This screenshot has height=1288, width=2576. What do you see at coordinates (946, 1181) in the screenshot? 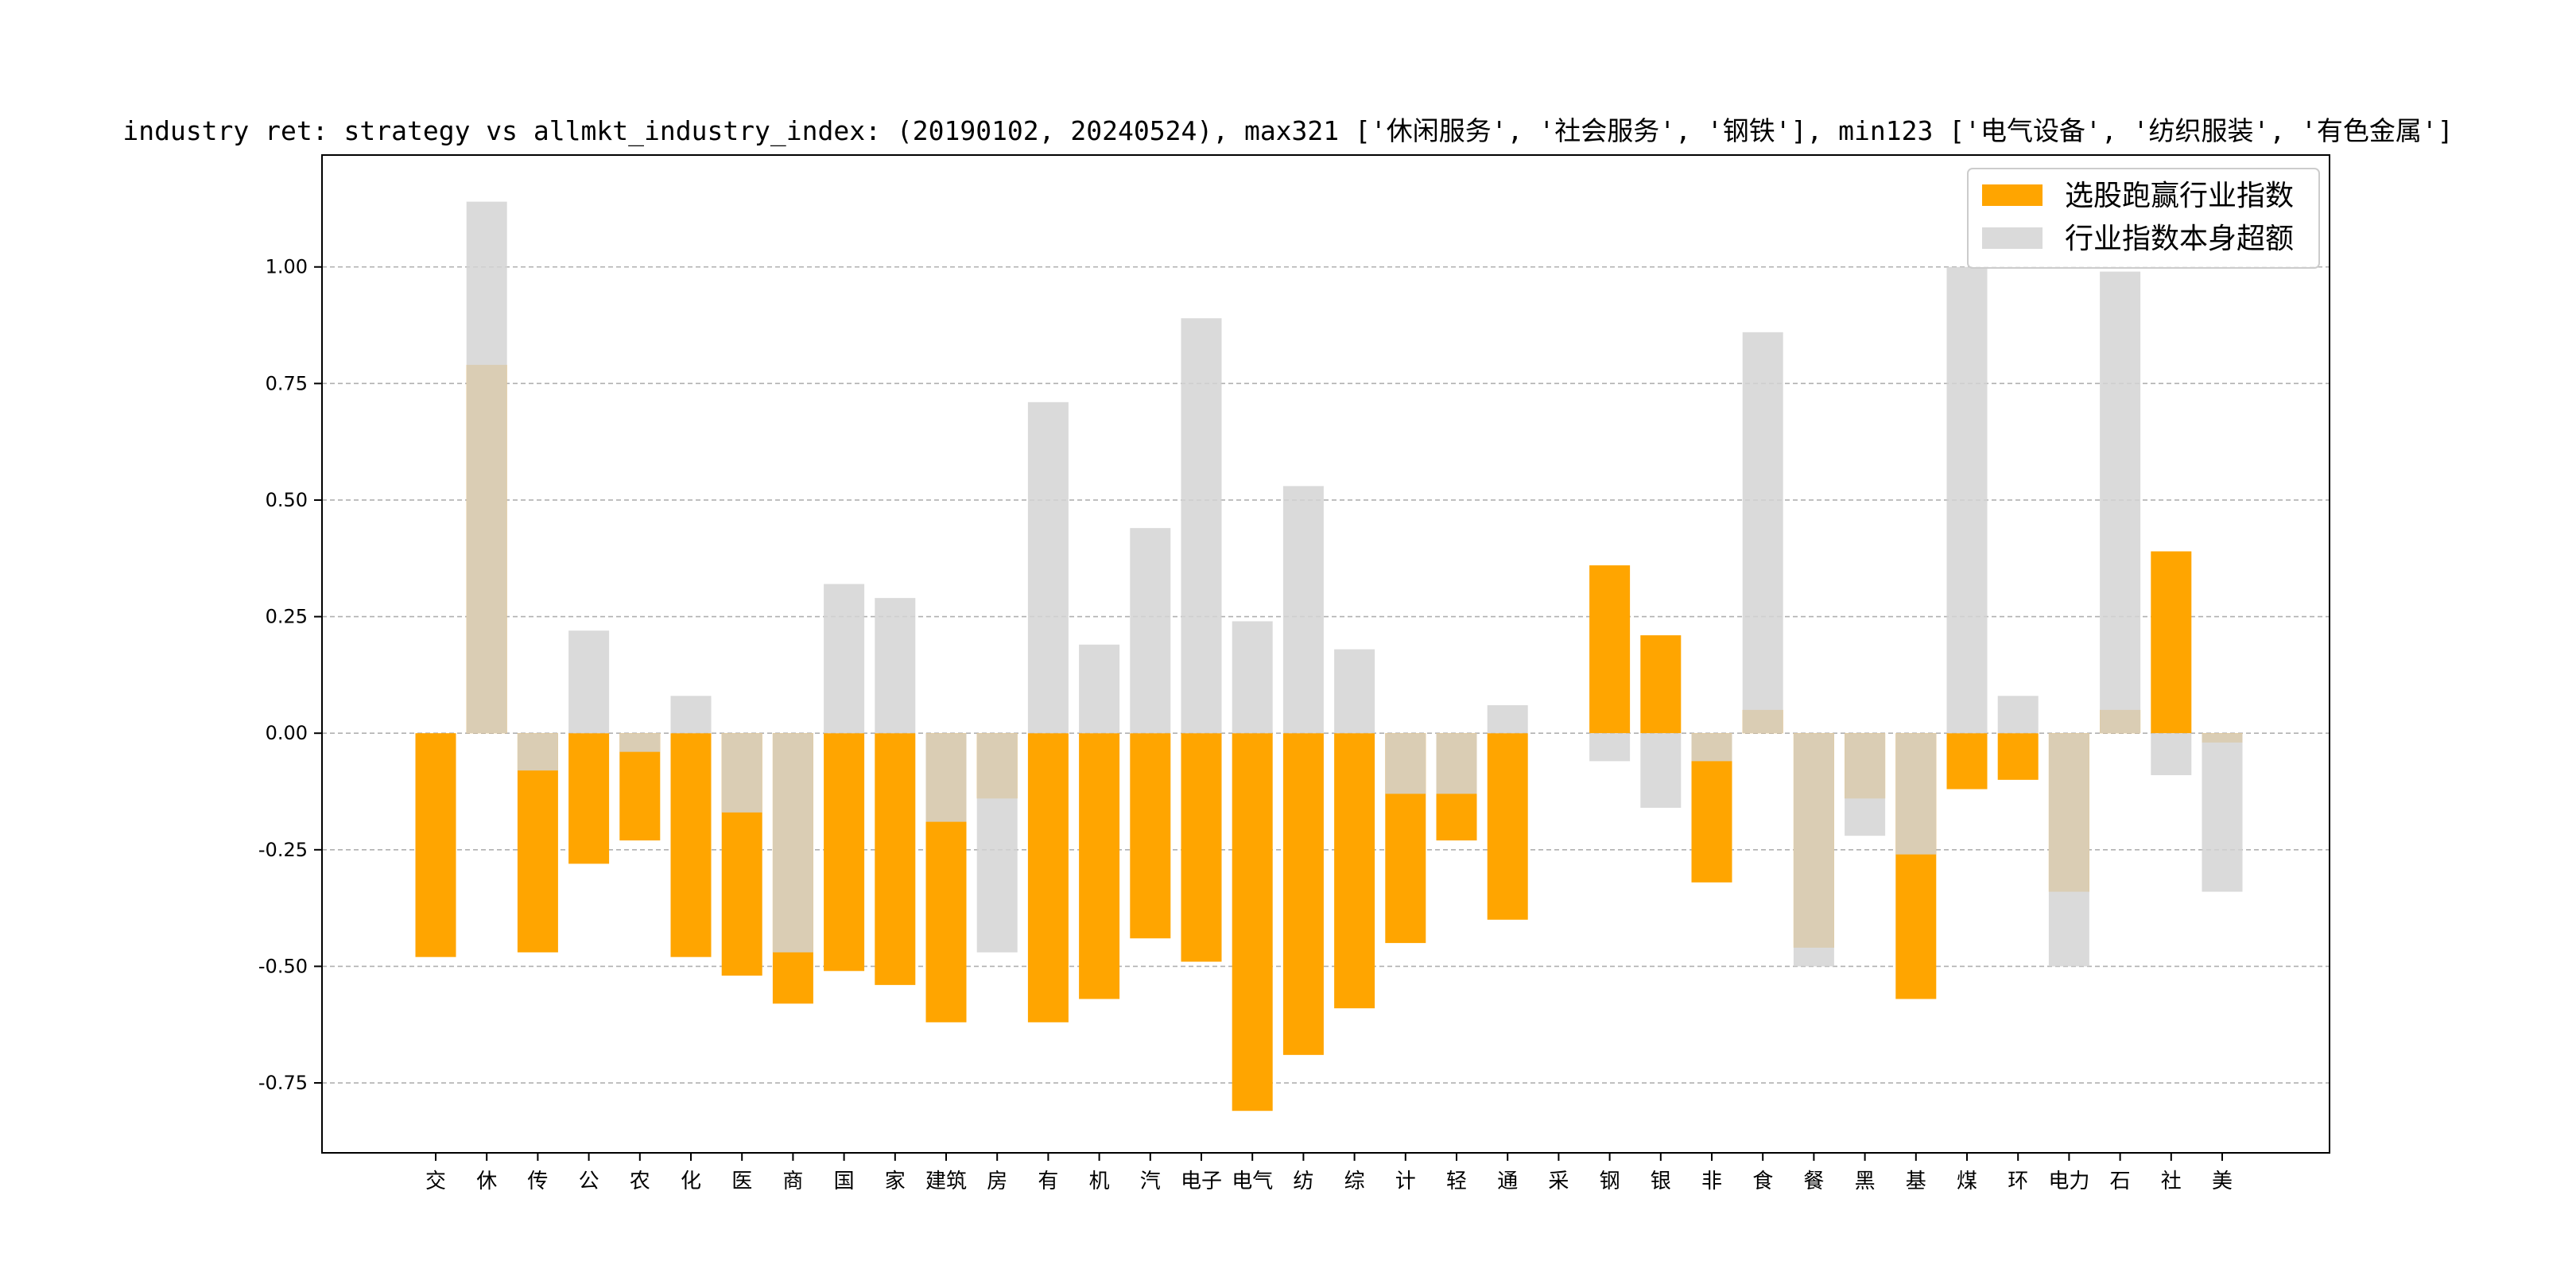
I see `x-tick-label: 建筑` at bounding box center [946, 1181].